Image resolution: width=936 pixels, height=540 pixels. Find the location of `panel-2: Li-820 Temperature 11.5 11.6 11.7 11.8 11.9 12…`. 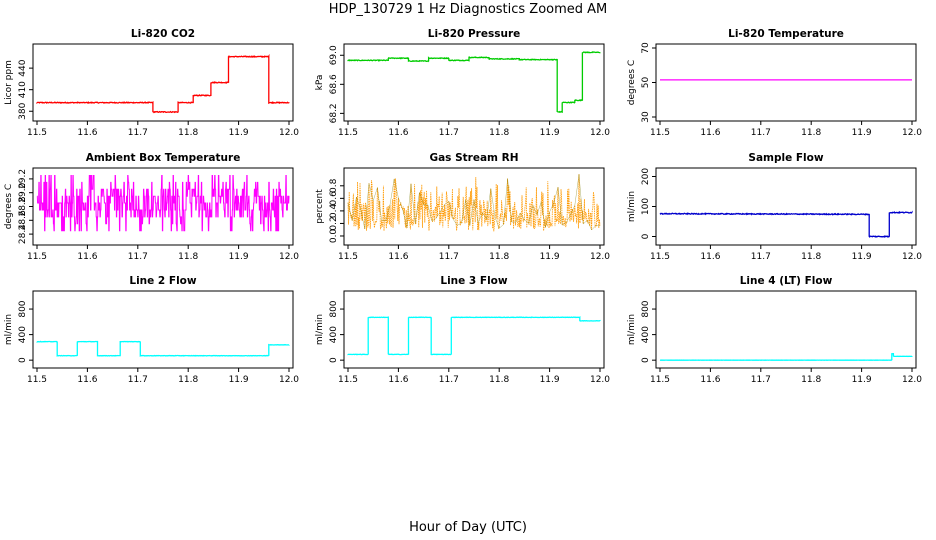

panel-2: Li-820 Temperature 11.5 11.6 11.7 11.8 11.9 12… is located at coordinates (774, 83).